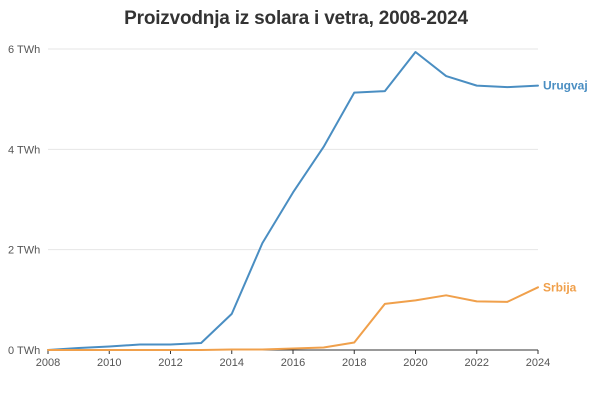 The height and width of the screenshot is (401, 592). I want to click on x-tick-label: 2022, so click(477, 363).